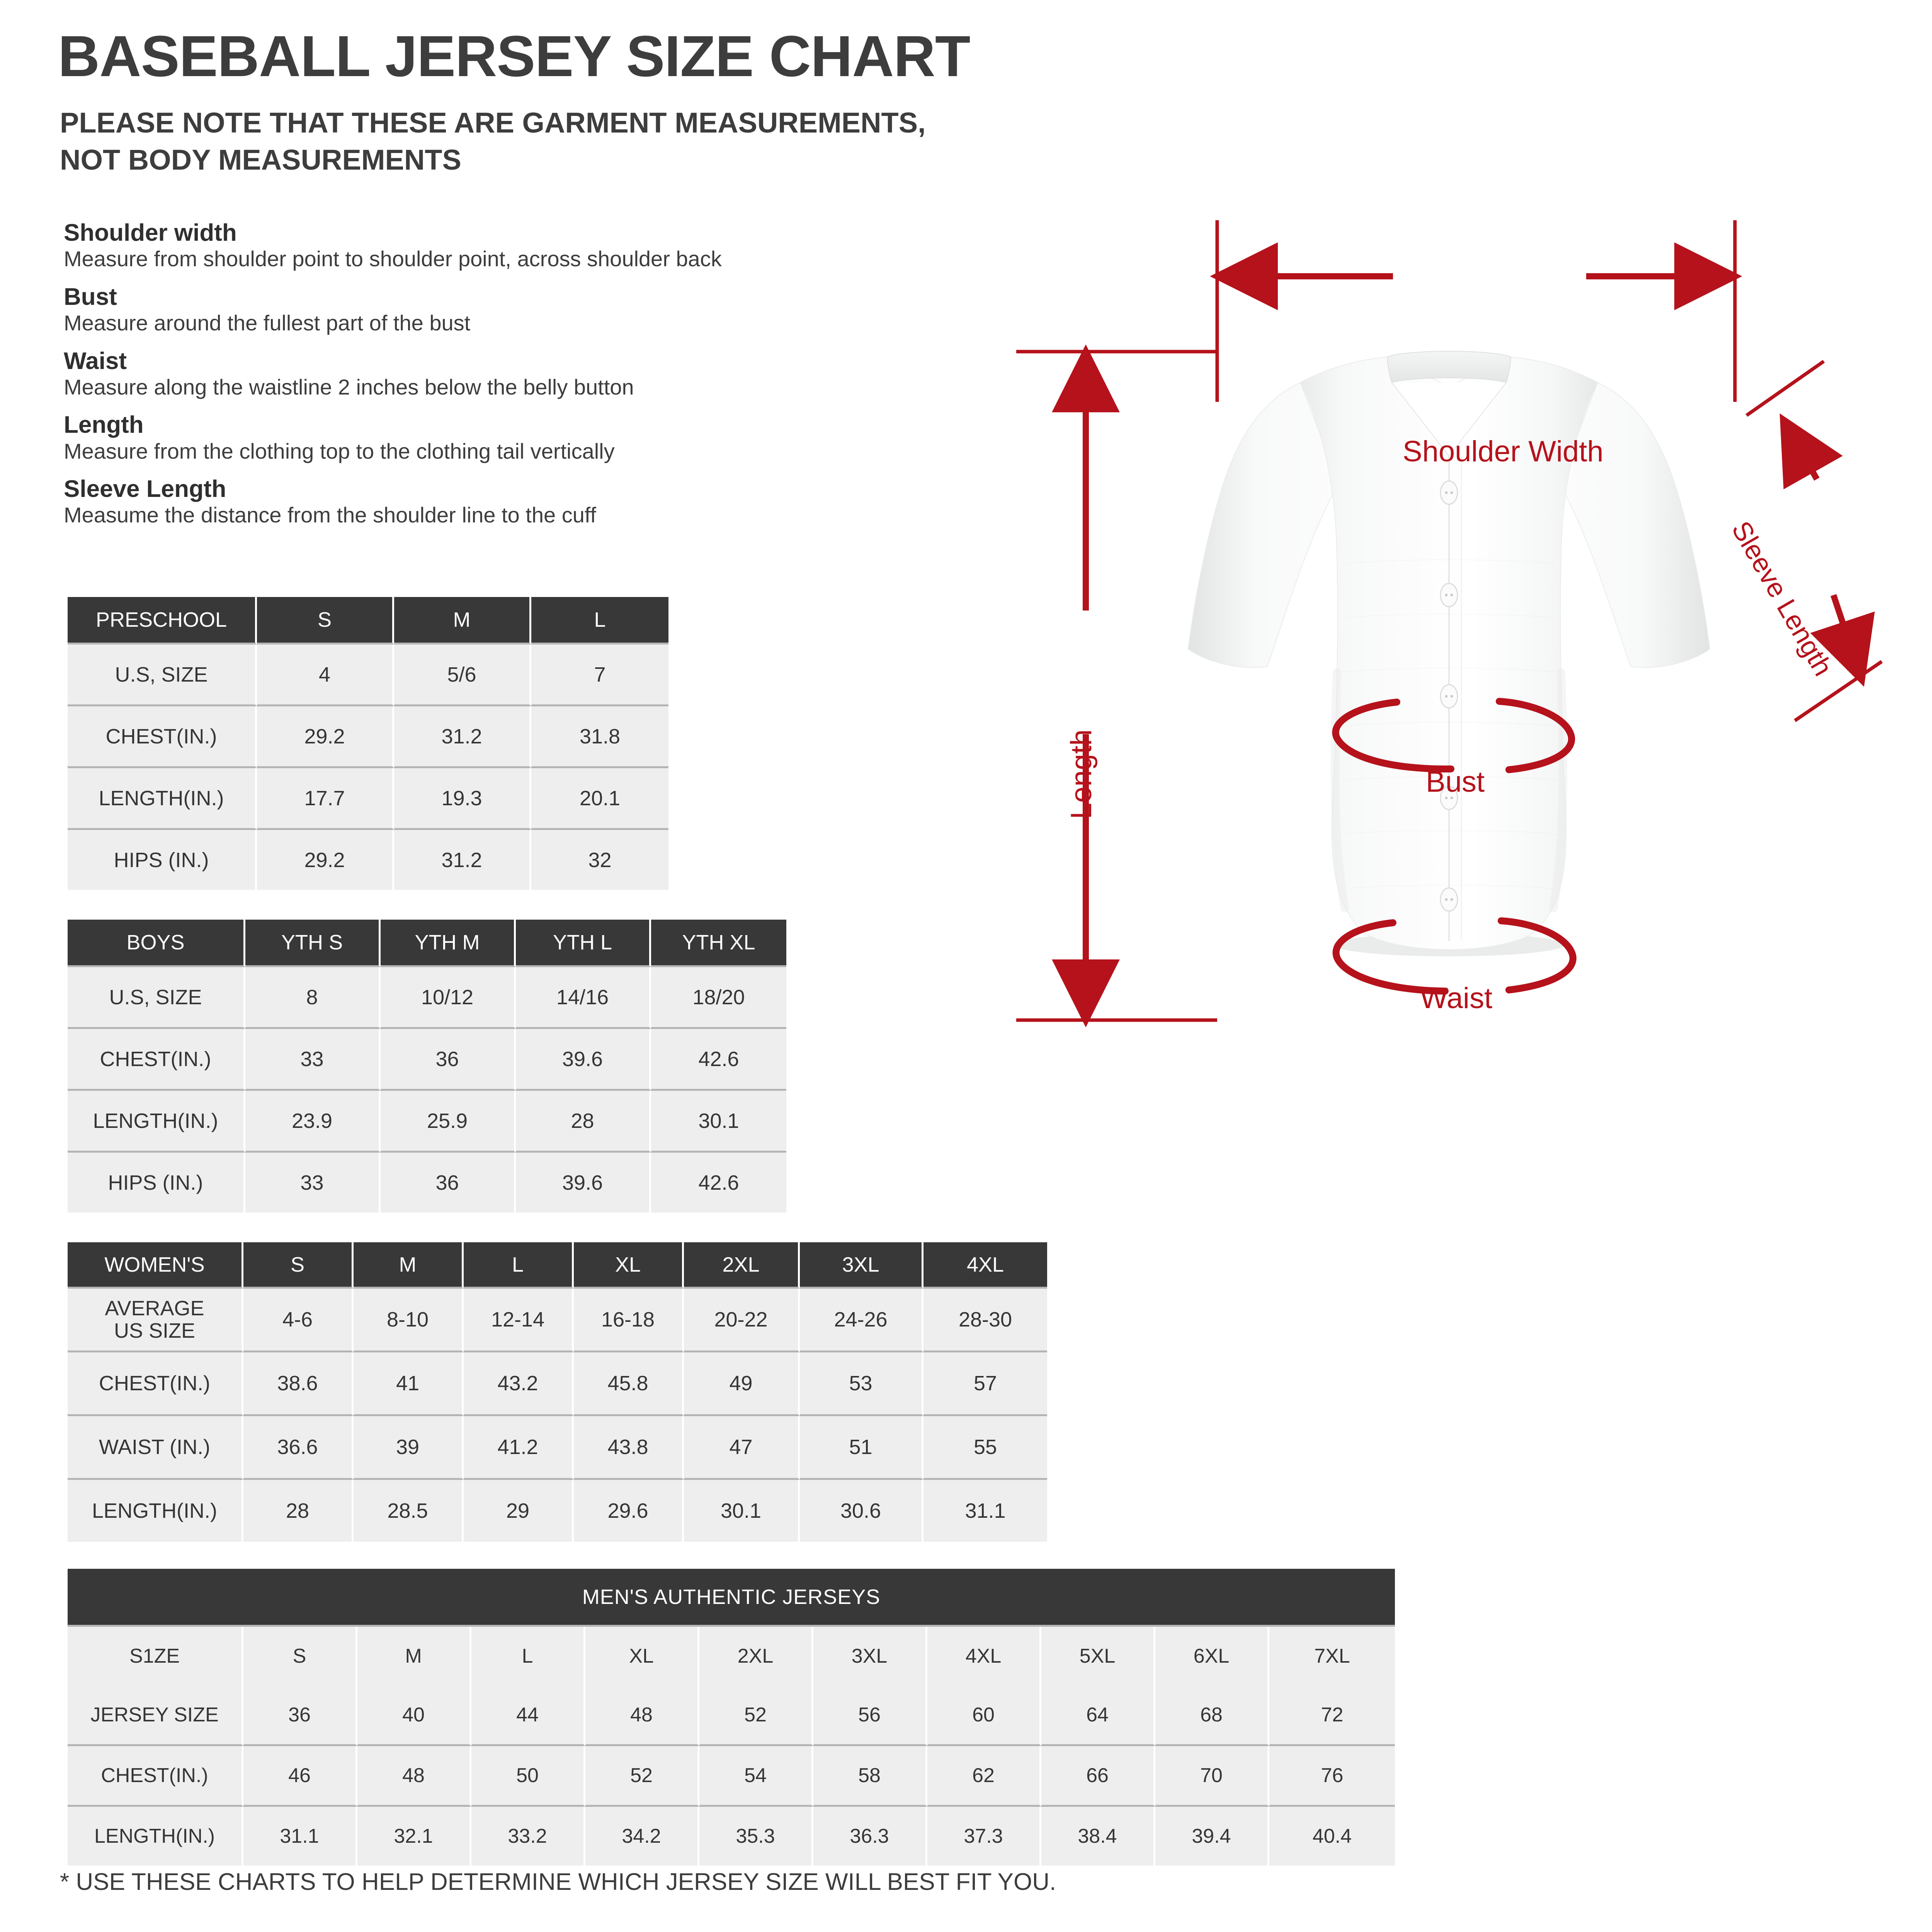 This screenshot has height=1932, width=1932. What do you see at coordinates (162, 621) in the screenshot?
I see `column-header: PRESCHOOL` at bounding box center [162, 621].